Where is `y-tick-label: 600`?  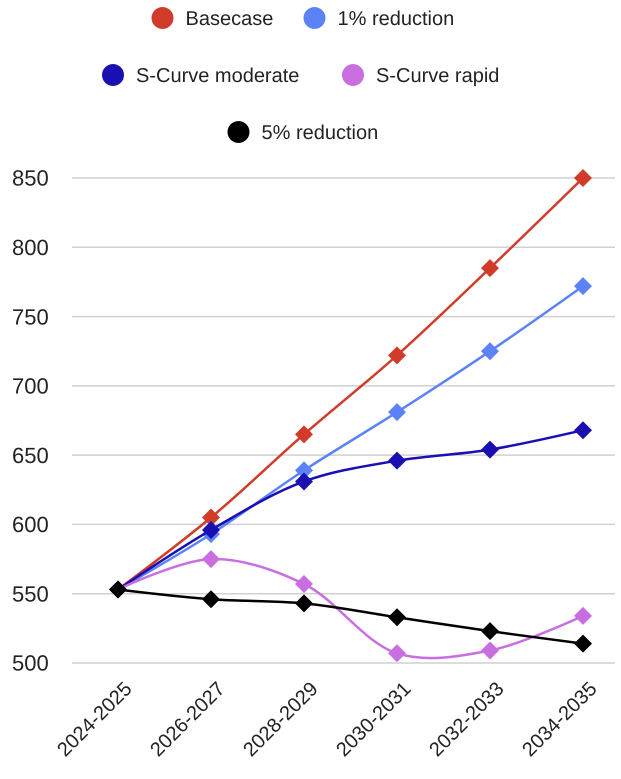
y-tick-label: 600 is located at coordinates (30, 525).